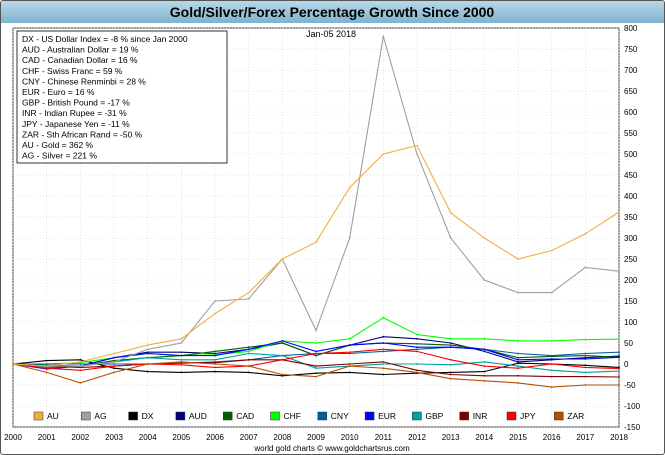 The height and width of the screenshot is (455, 665). Describe the element at coordinates (518, 437) in the screenshot. I see `x-tick-label-15: 2015` at that location.